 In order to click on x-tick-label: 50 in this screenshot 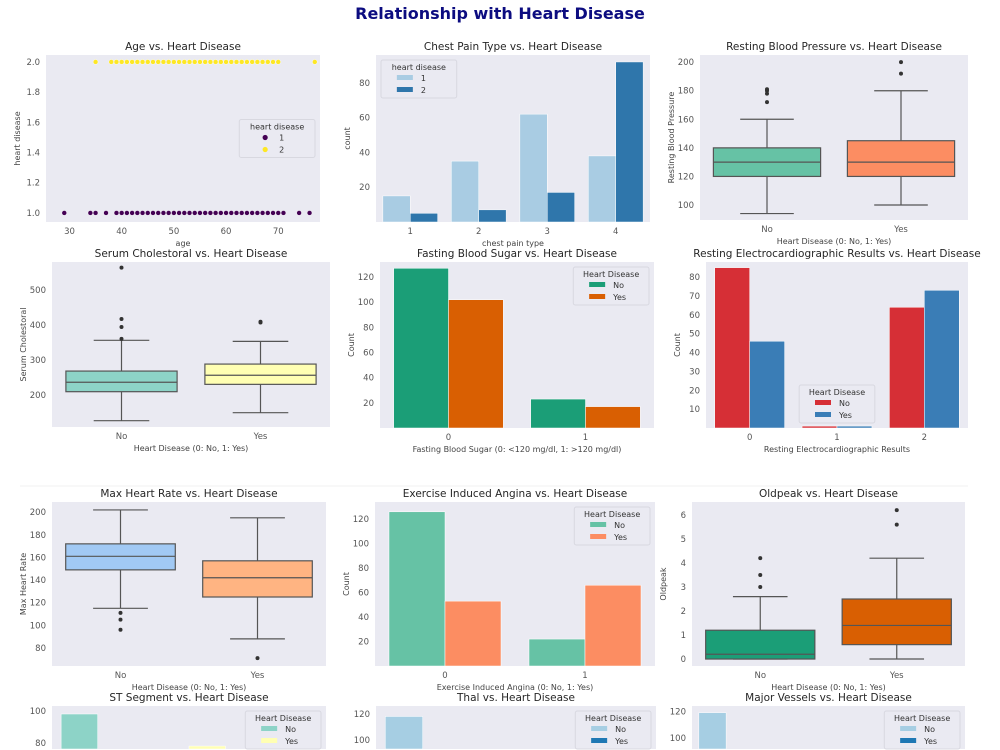, I will do `click(173, 232)`.